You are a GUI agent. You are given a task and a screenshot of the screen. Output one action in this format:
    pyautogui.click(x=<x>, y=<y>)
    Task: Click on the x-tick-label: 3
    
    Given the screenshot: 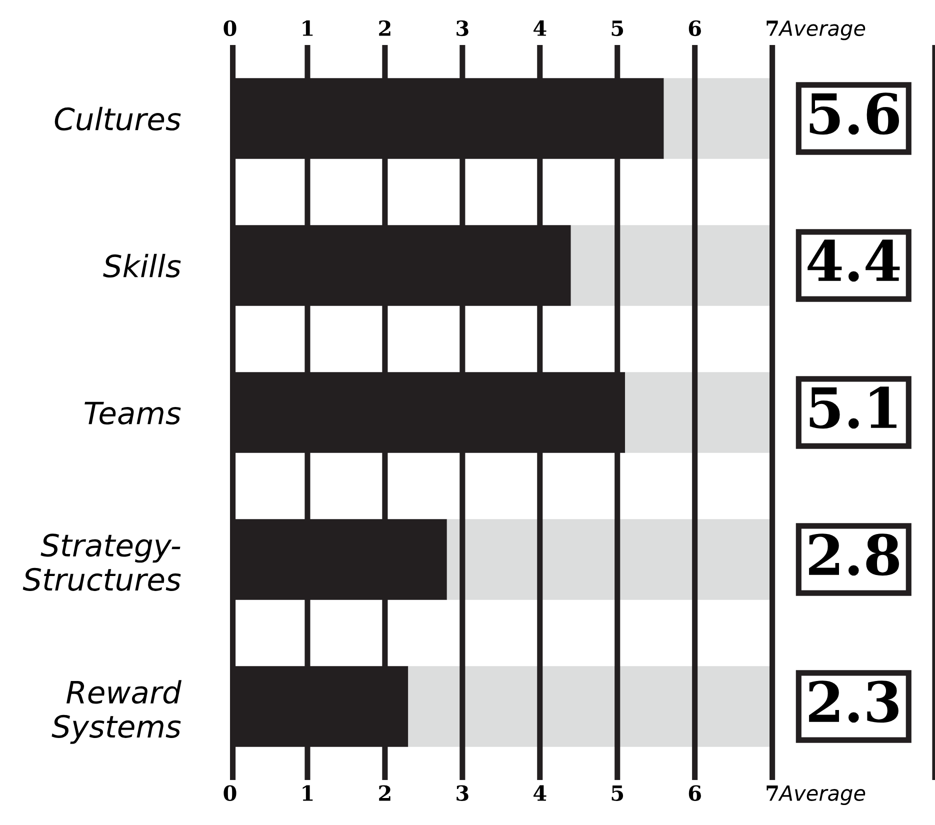 What is the action you would take?
    pyautogui.click(x=462, y=793)
    